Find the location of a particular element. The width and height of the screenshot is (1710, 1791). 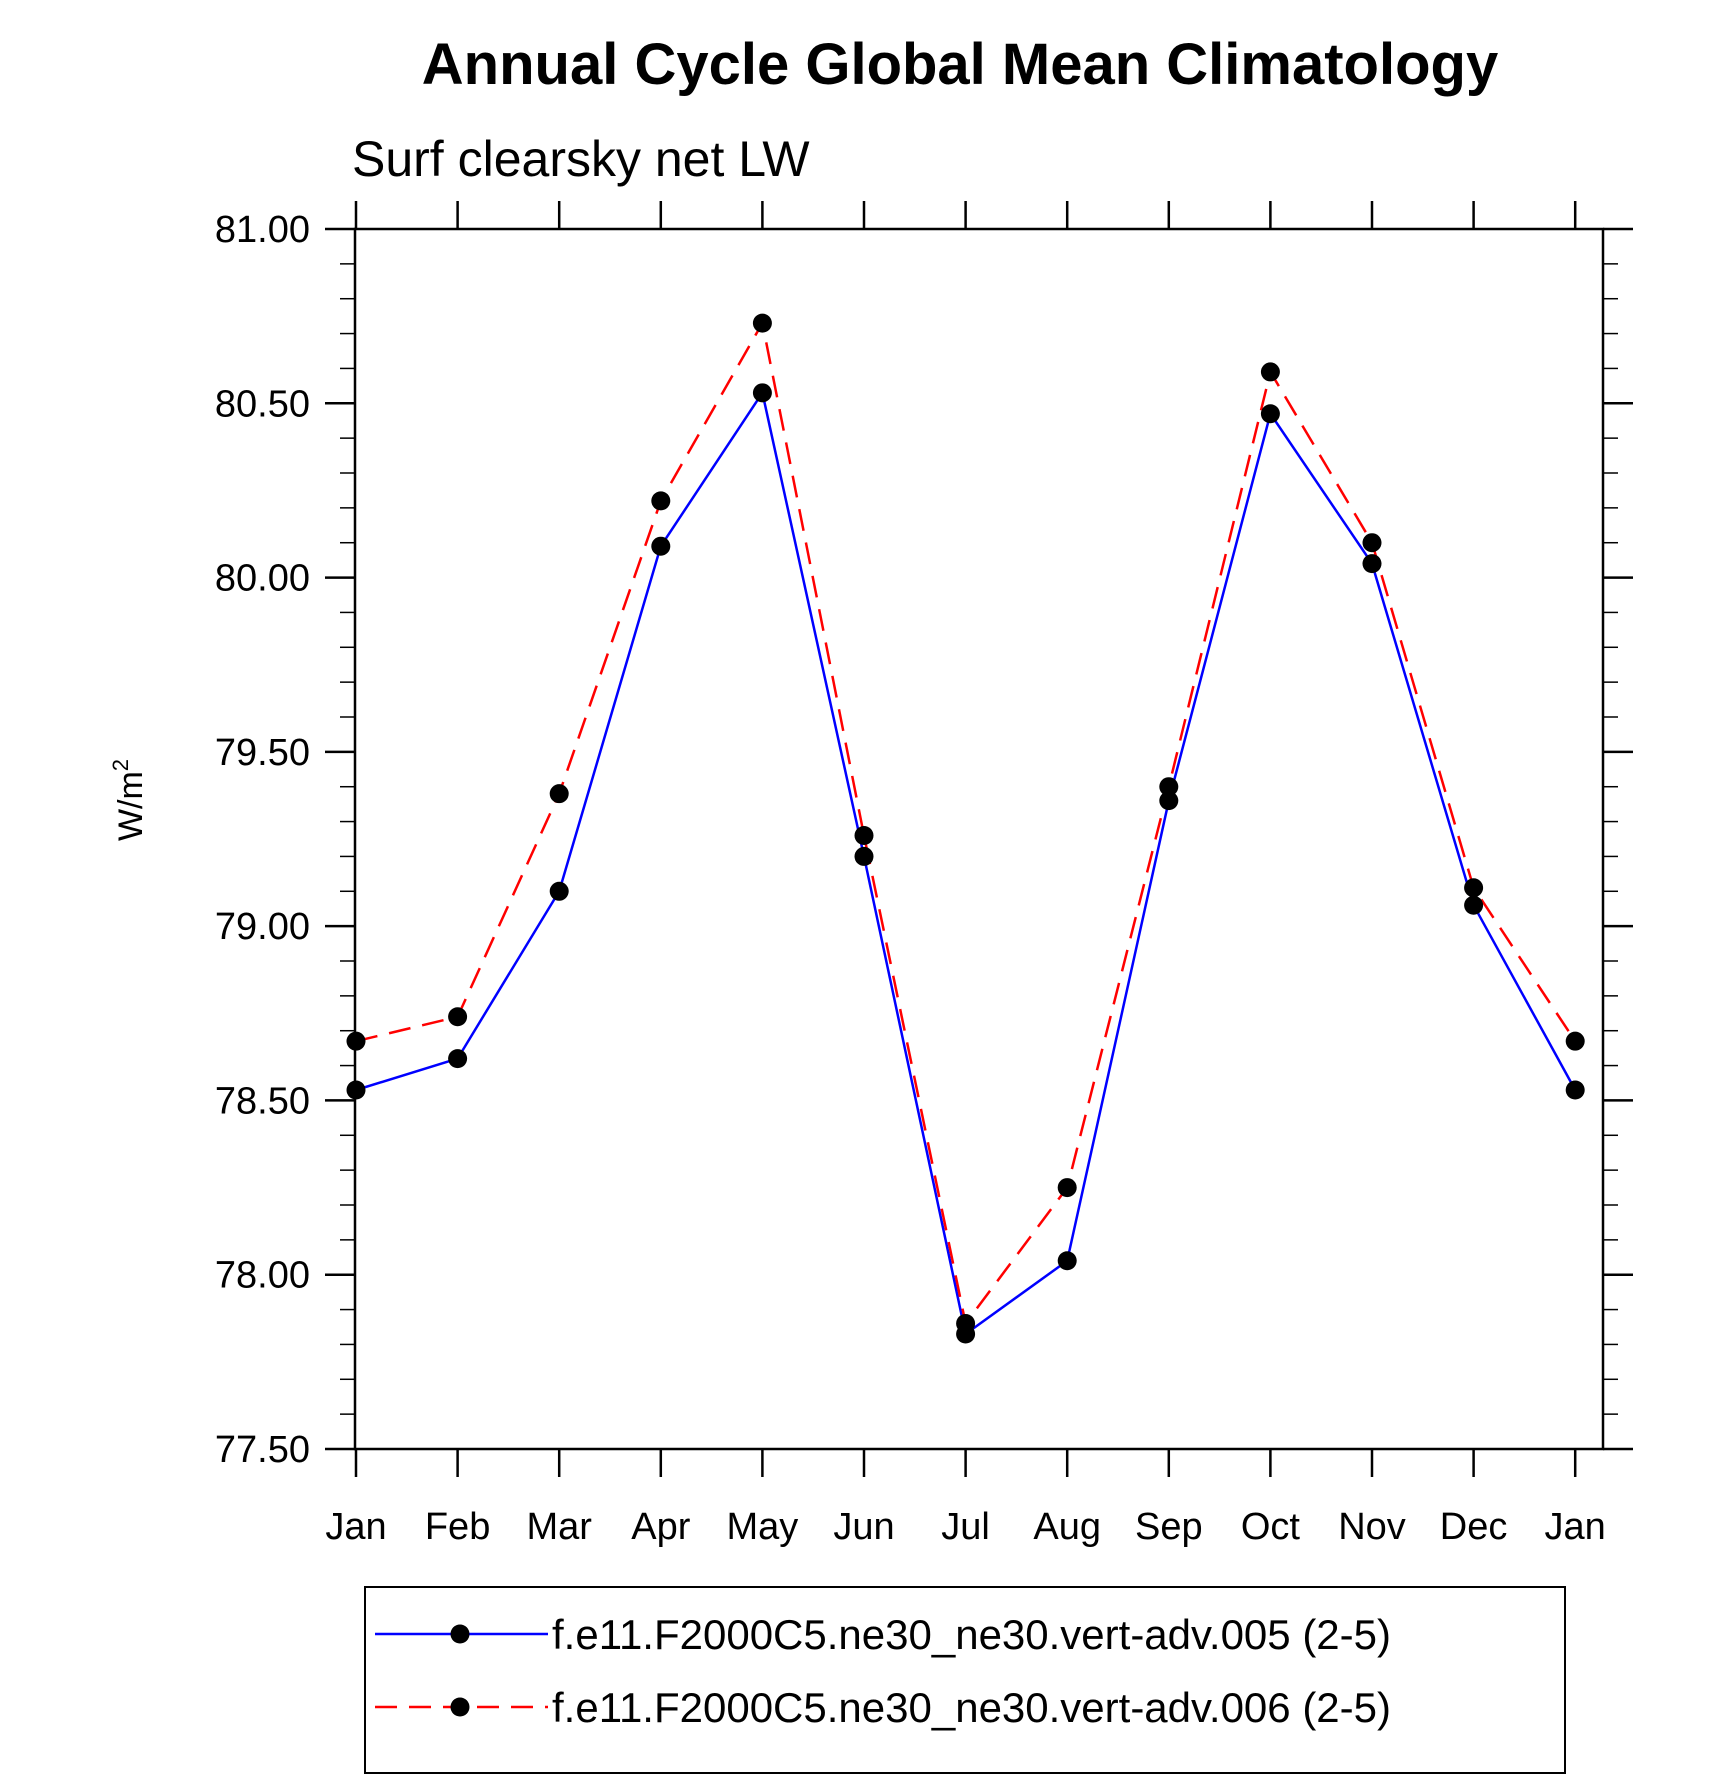

x-tick-label: Feb is located at coordinates (457, 1527).